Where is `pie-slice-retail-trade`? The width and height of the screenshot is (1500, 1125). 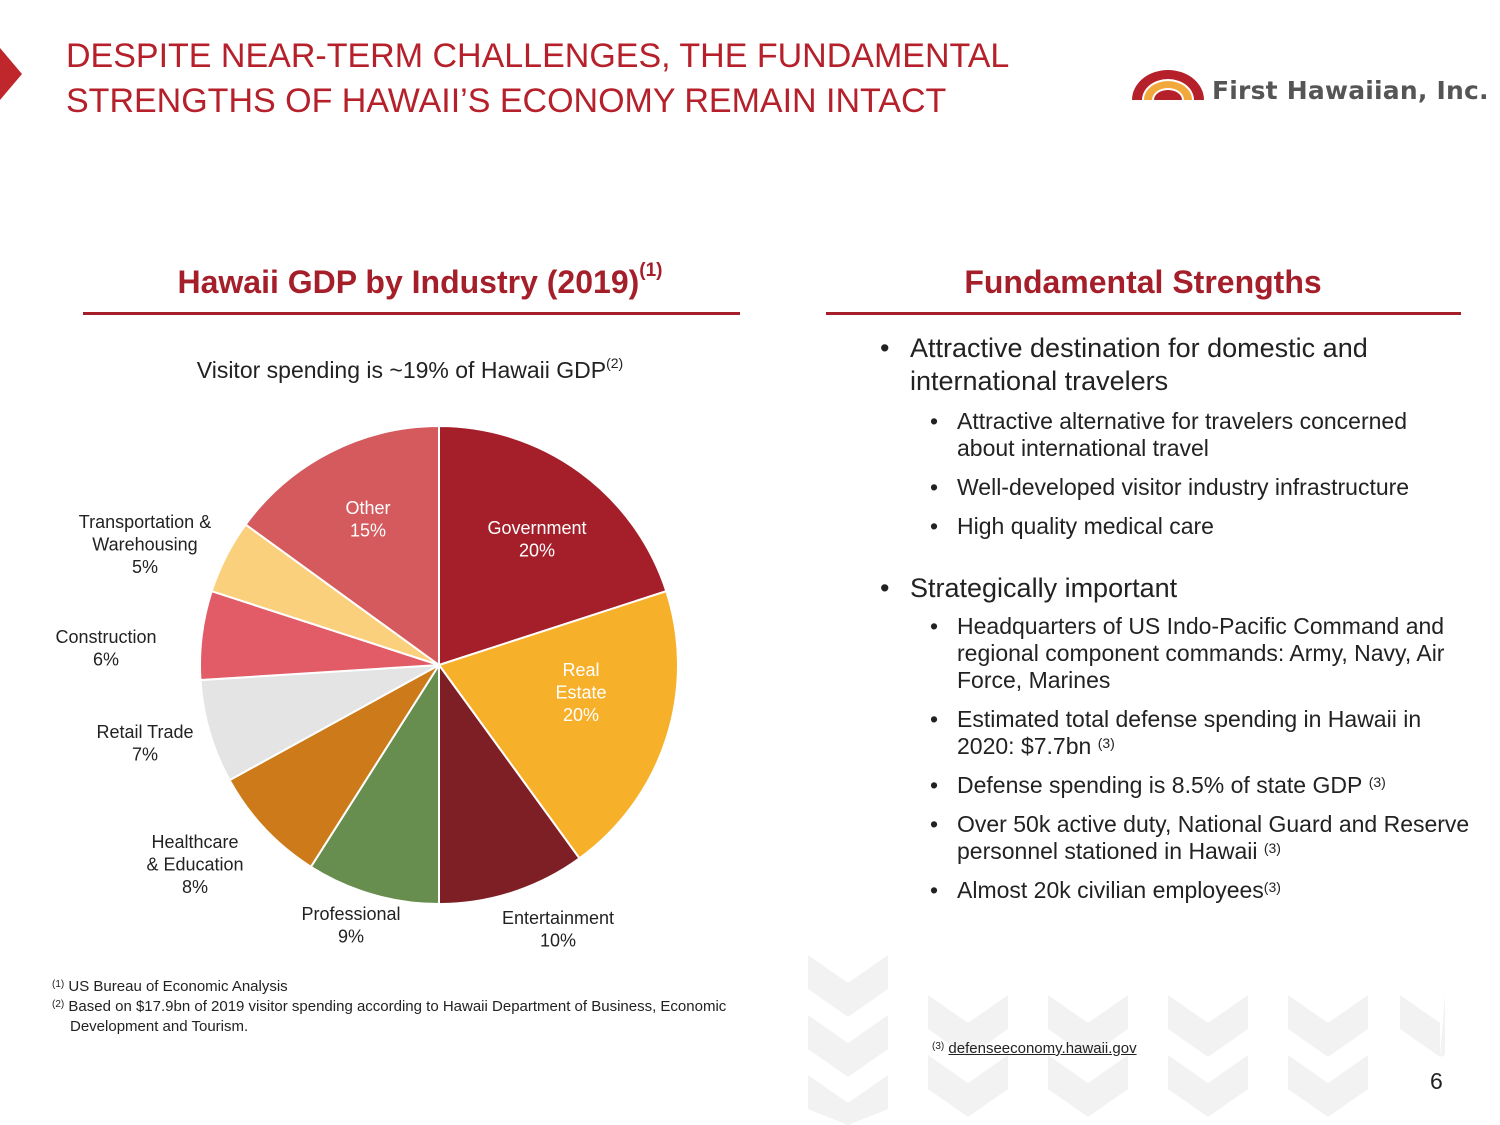
pie-slice-retail-trade is located at coordinates (319, 723).